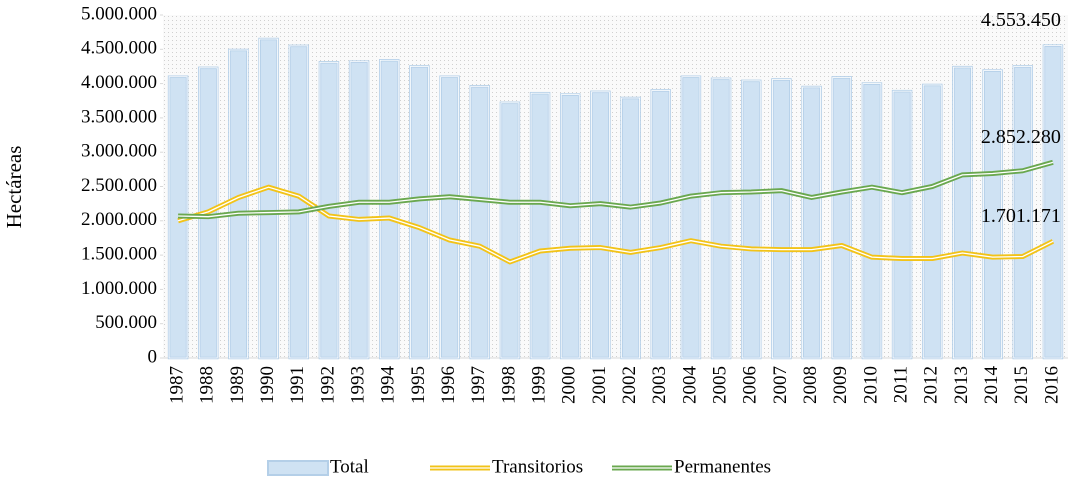  Describe the element at coordinates (119, 219) in the screenshot. I see `y-tick-label: 2.000.000` at that location.